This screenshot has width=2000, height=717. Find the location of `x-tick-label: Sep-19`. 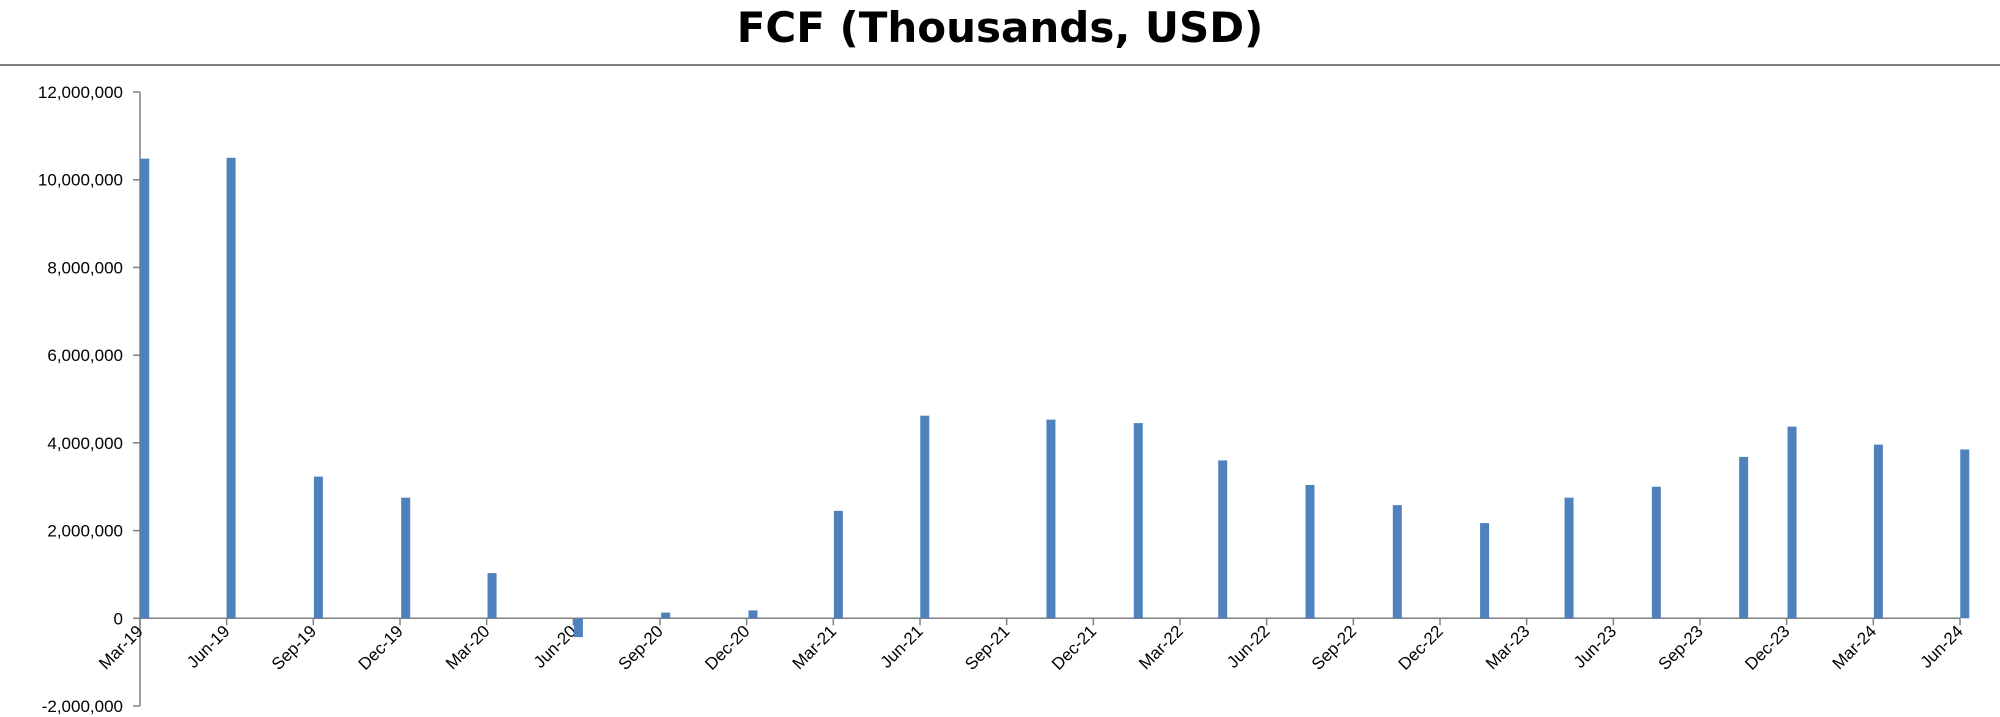

x-tick-label: Sep-19 is located at coordinates (294, 648).